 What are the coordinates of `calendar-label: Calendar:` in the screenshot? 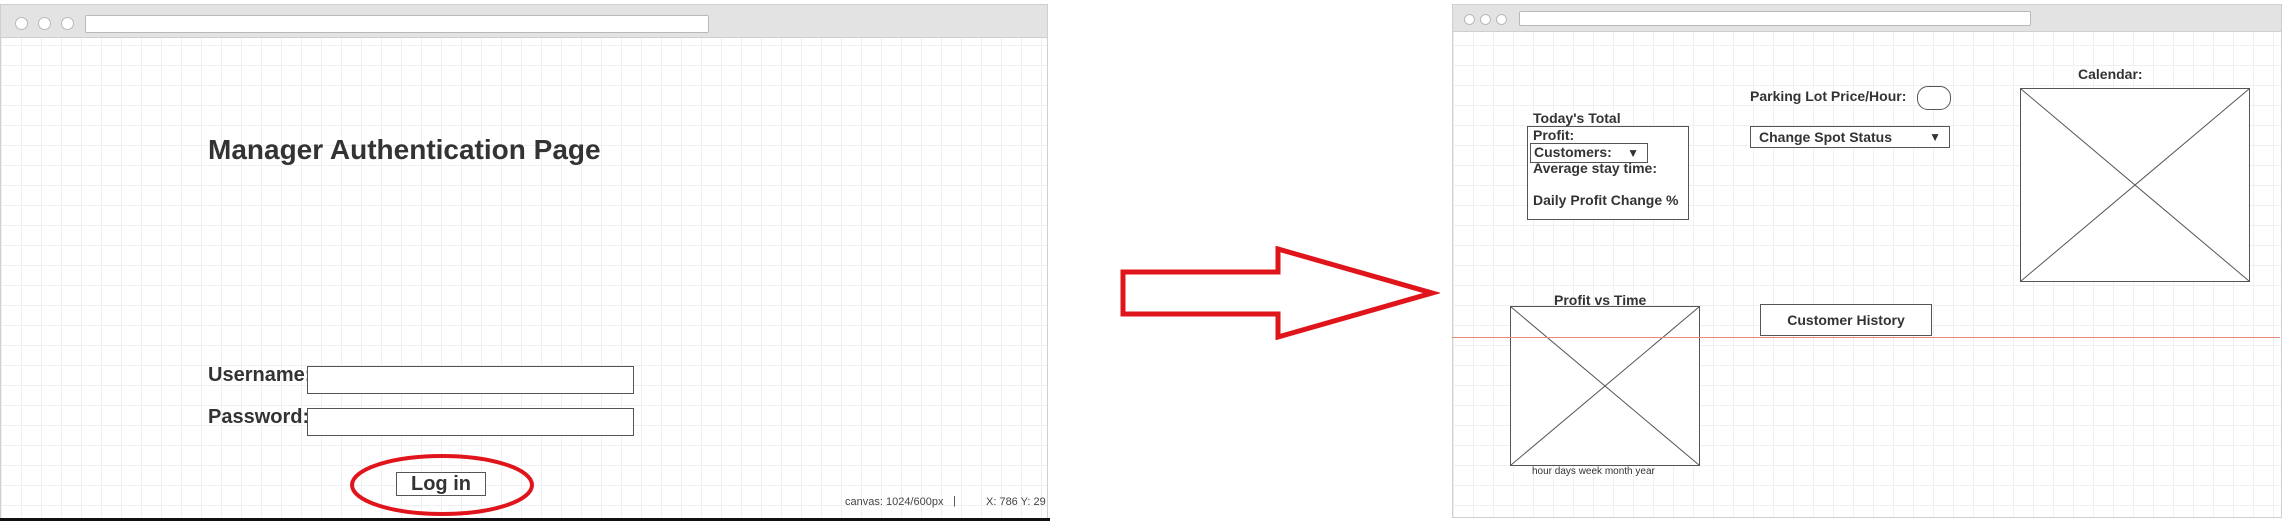 It's located at (2110, 74).